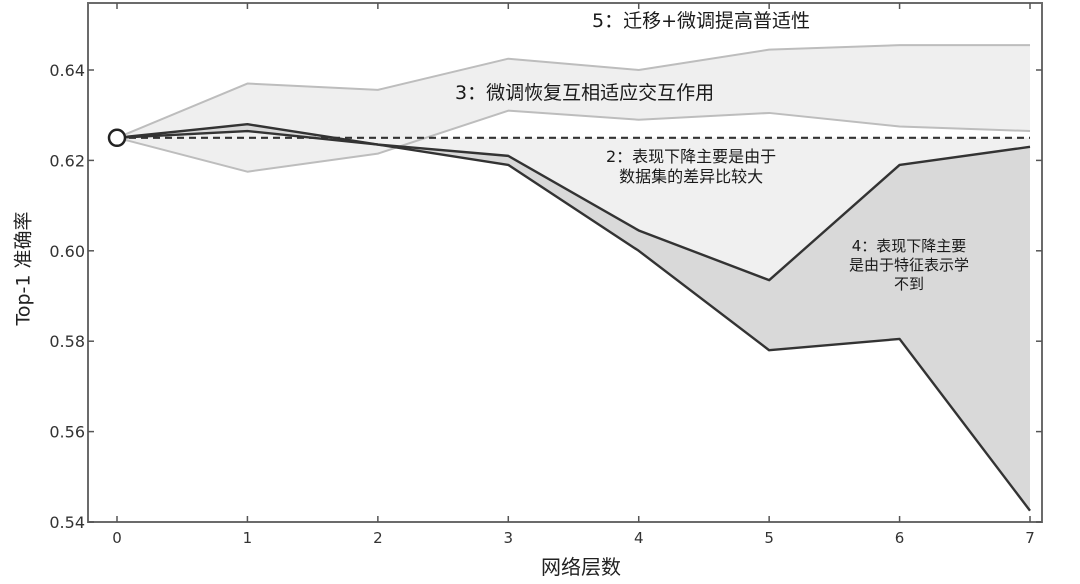  Describe the element at coordinates (67, 341) in the screenshot. I see `y-tick-label: 0.58` at that location.